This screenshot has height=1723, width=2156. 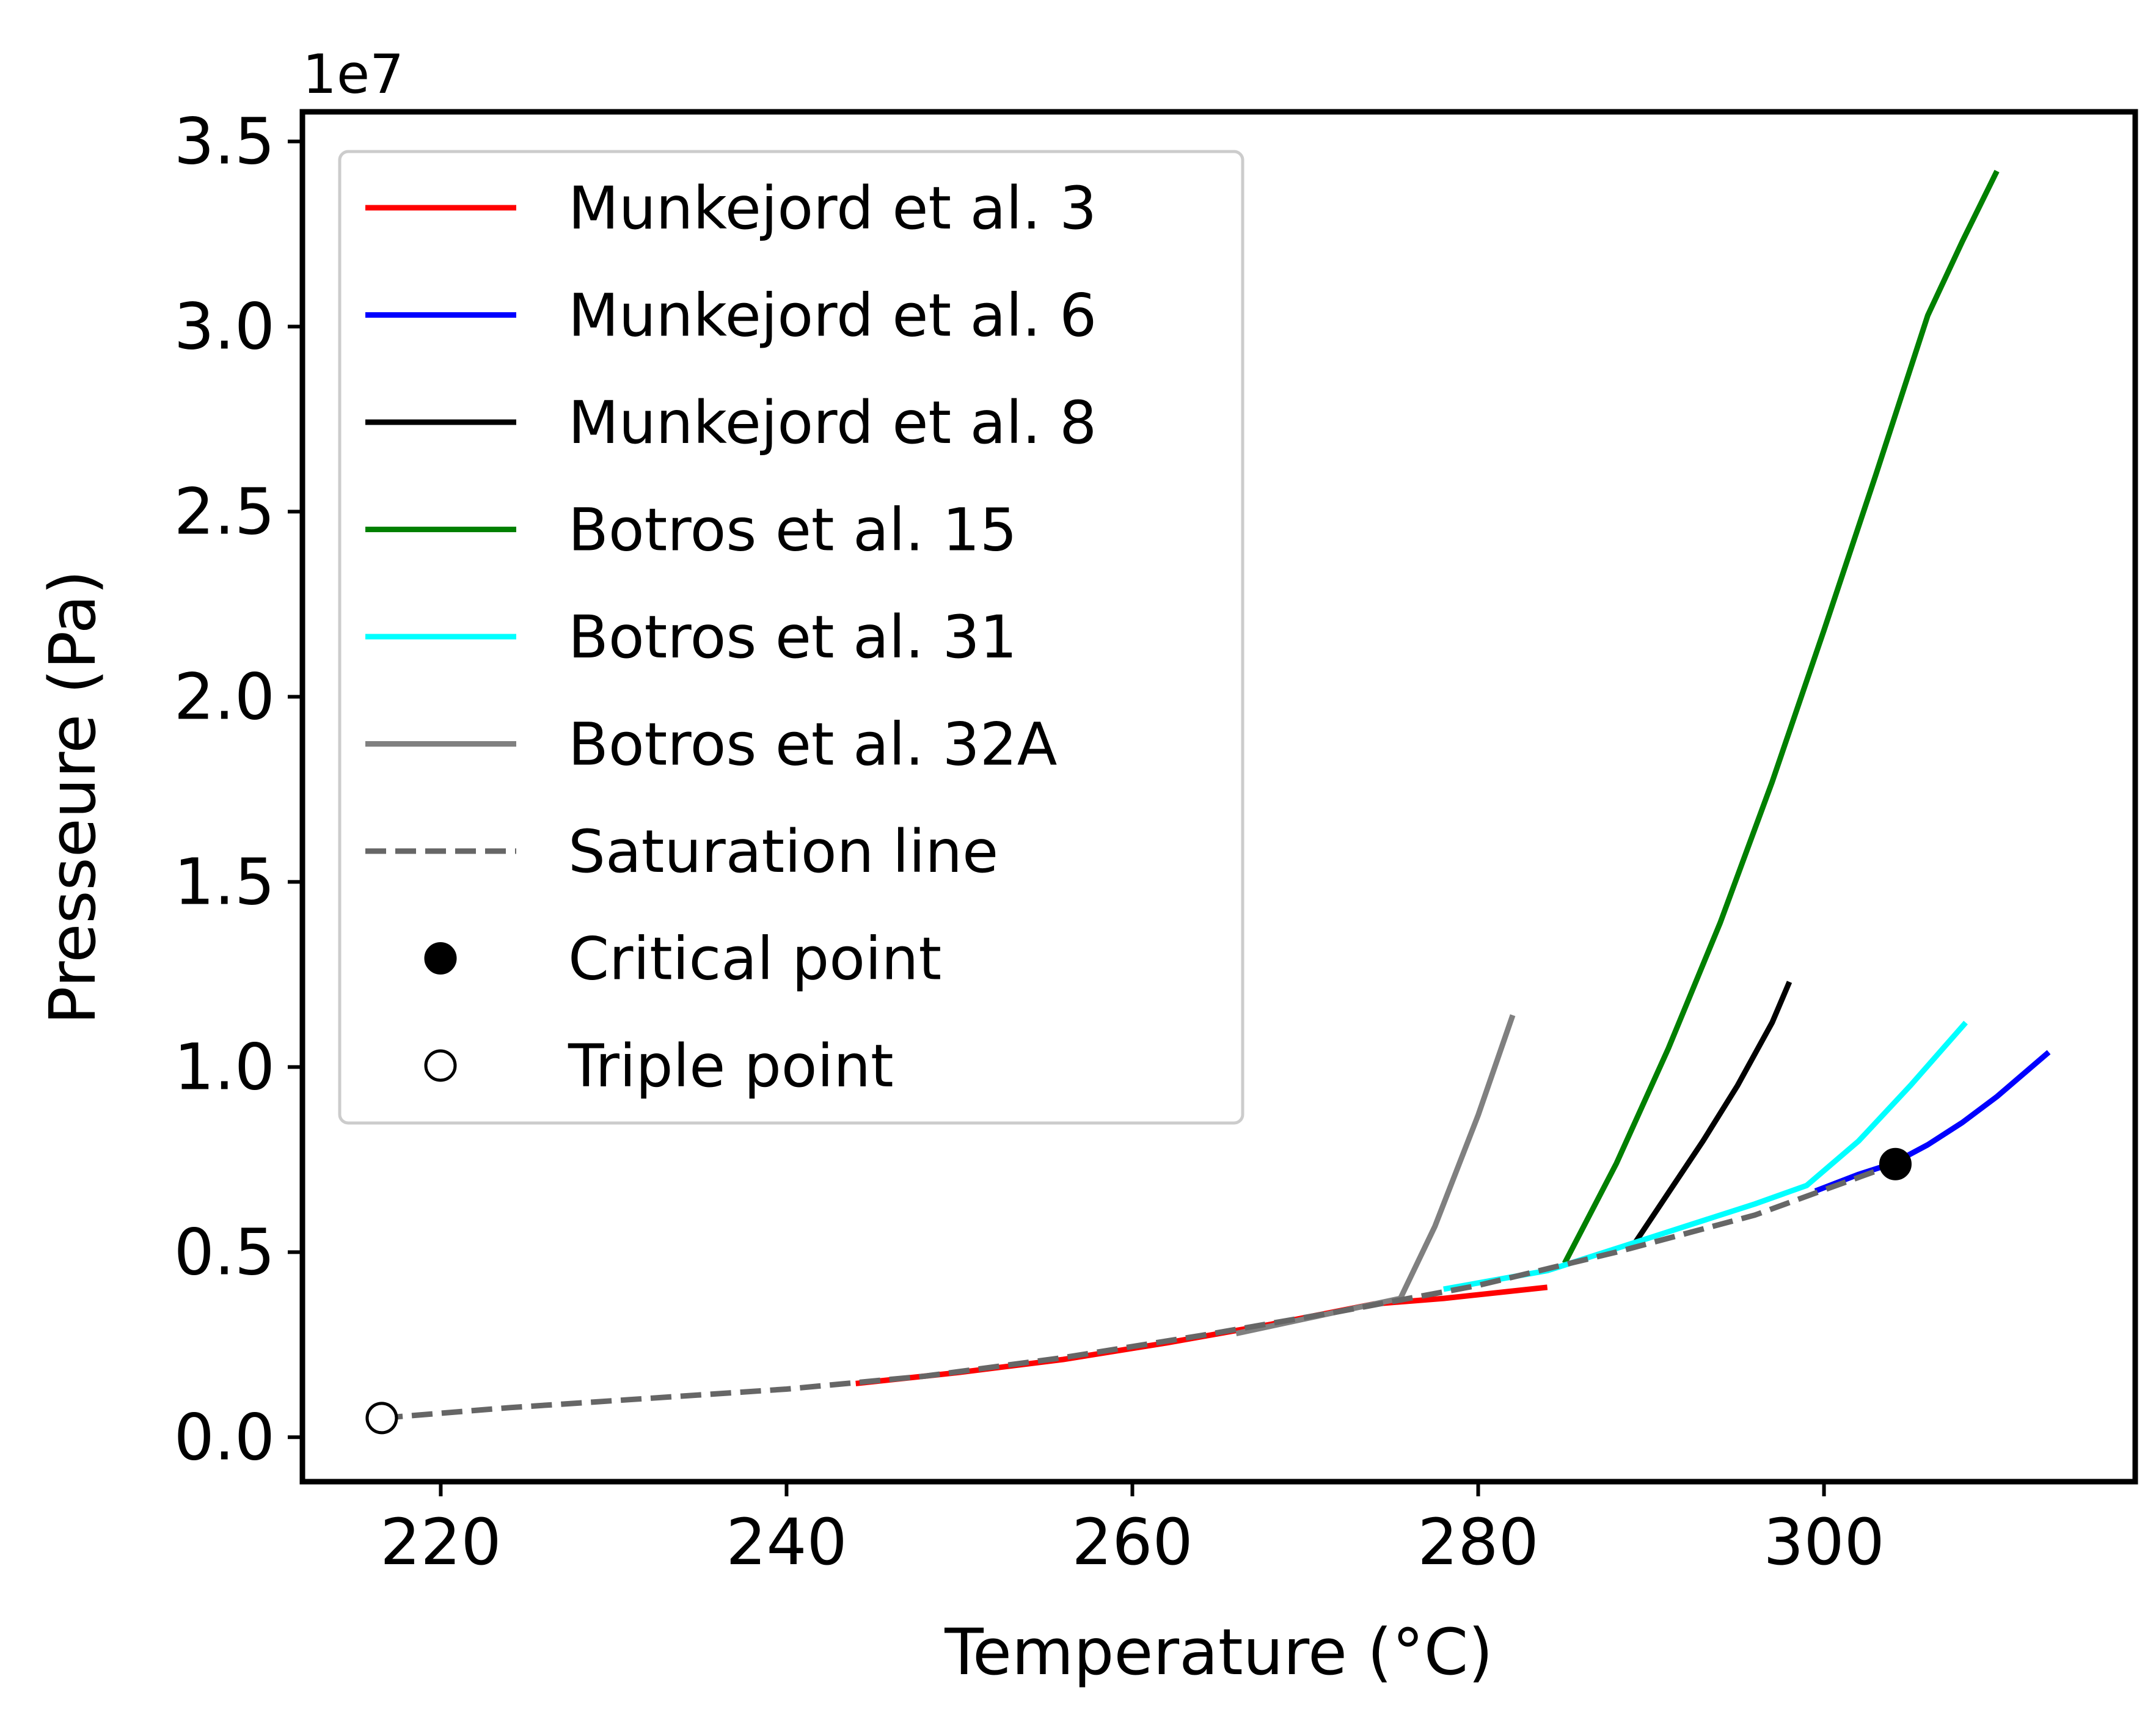 I want to click on legend-item-botros-et-al-32a: Botros et al. 32A, so click(x=711, y=745).